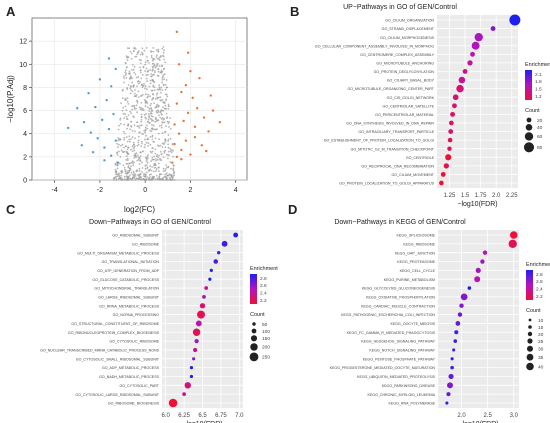 The width and height of the screenshot is (550, 423). I want to click on category-label-b: GO_MITOTIC_G2_M_TRANSITION_CHECKPOINT, so click(393, 149).